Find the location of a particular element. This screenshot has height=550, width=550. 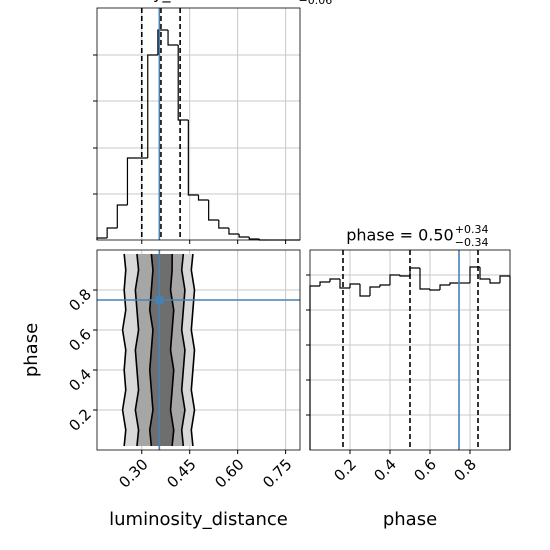

x-tick-label: 0.2 is located at coordinates (345, 470).